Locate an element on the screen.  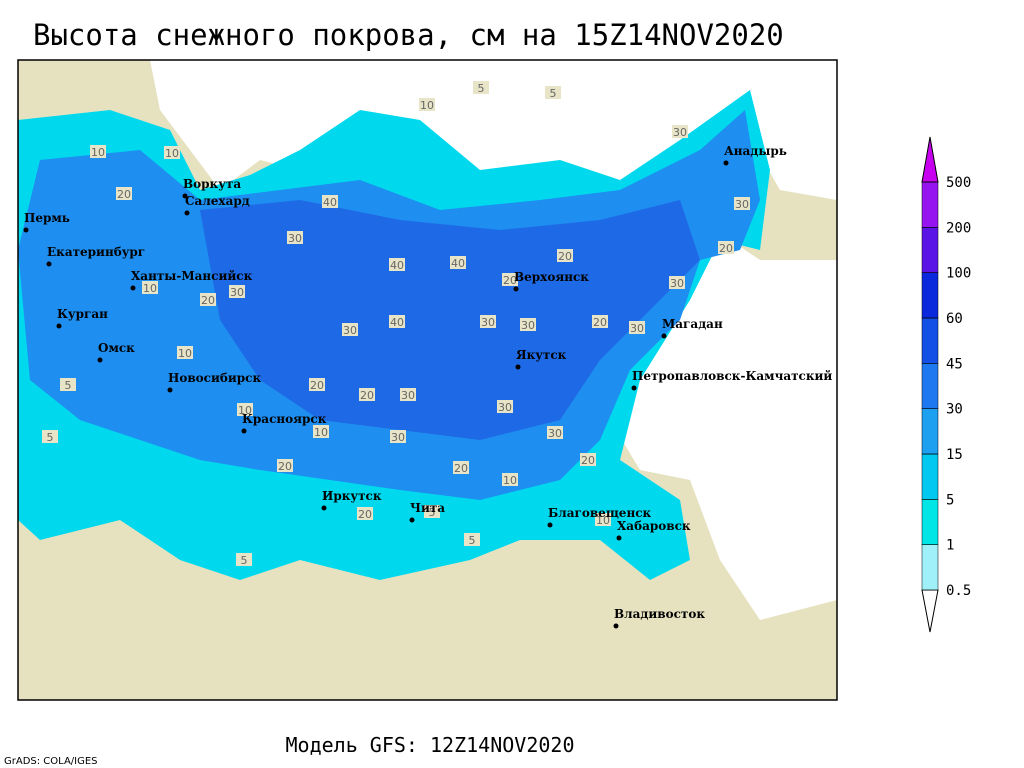
colorbar-label: 45 is located at coordinates (954, 364).